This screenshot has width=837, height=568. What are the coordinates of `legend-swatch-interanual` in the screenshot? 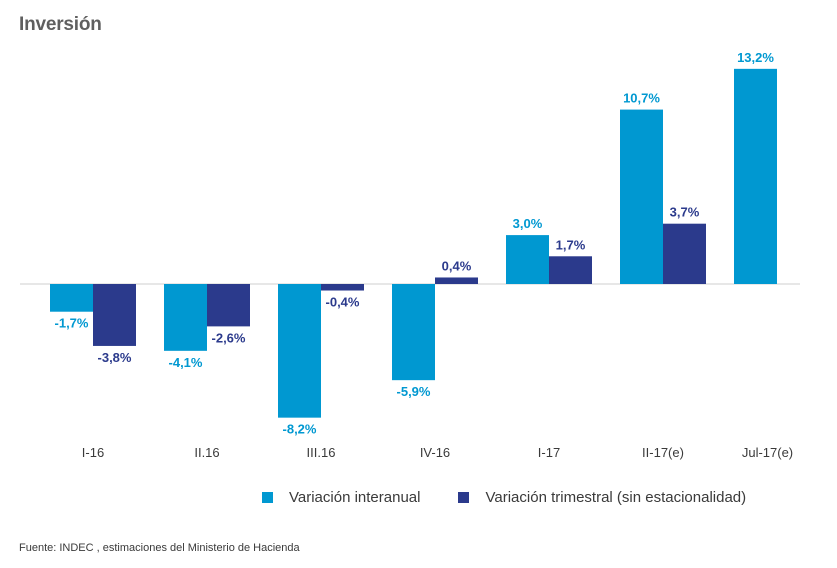 It's located at (267, 497).